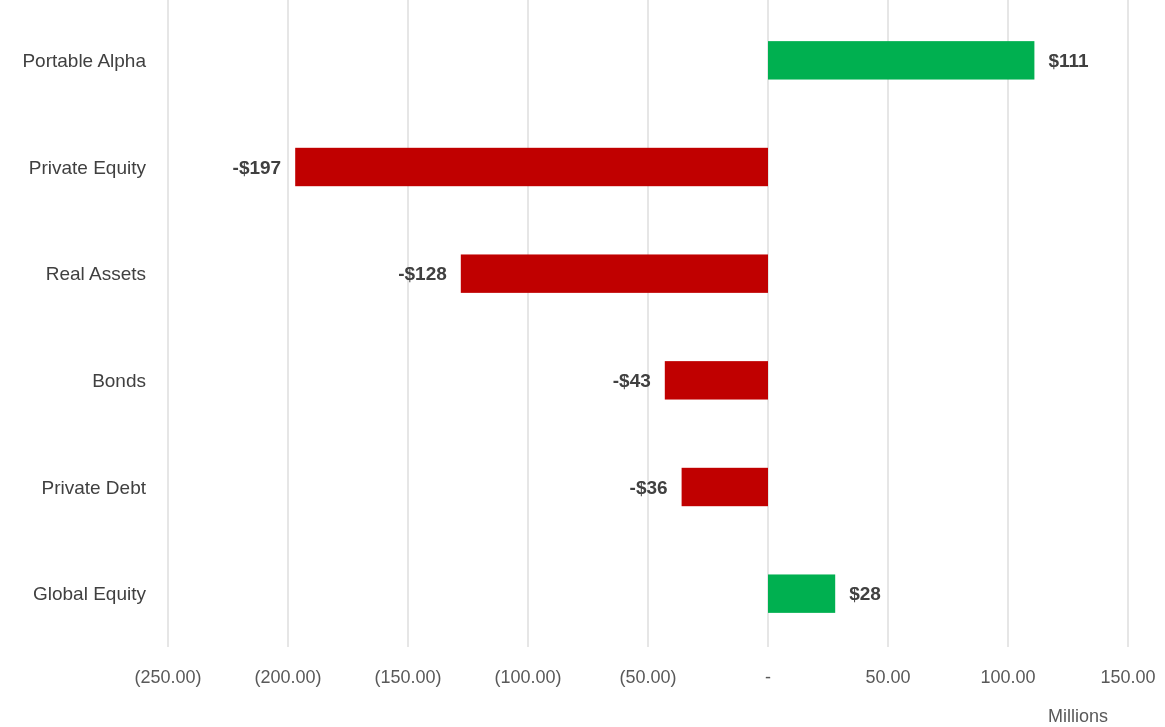  Describe the element at coordinates (528, 677) in the screenshot. I see `x-tick-label: (100.00)` at that location.